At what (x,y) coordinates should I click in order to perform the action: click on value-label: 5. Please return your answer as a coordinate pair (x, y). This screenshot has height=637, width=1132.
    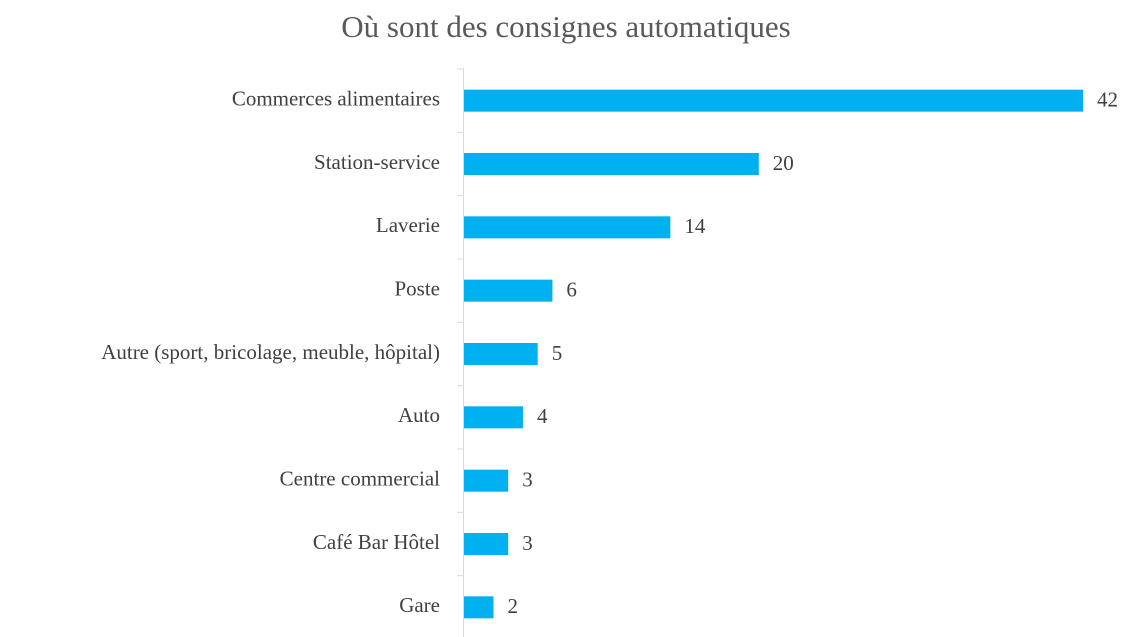
    Looking at the image, I should click on (557, 353).